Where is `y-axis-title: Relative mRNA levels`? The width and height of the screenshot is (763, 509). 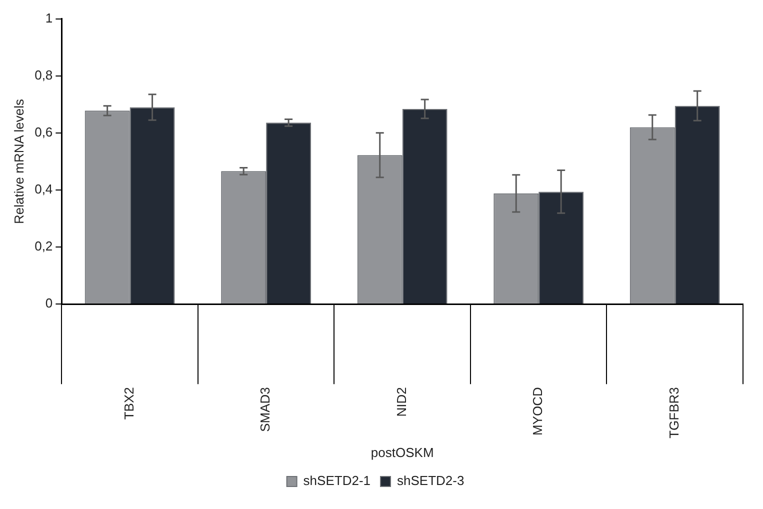
y-axis-title: Relative mRNA levels is located at coordinates (18, 161).